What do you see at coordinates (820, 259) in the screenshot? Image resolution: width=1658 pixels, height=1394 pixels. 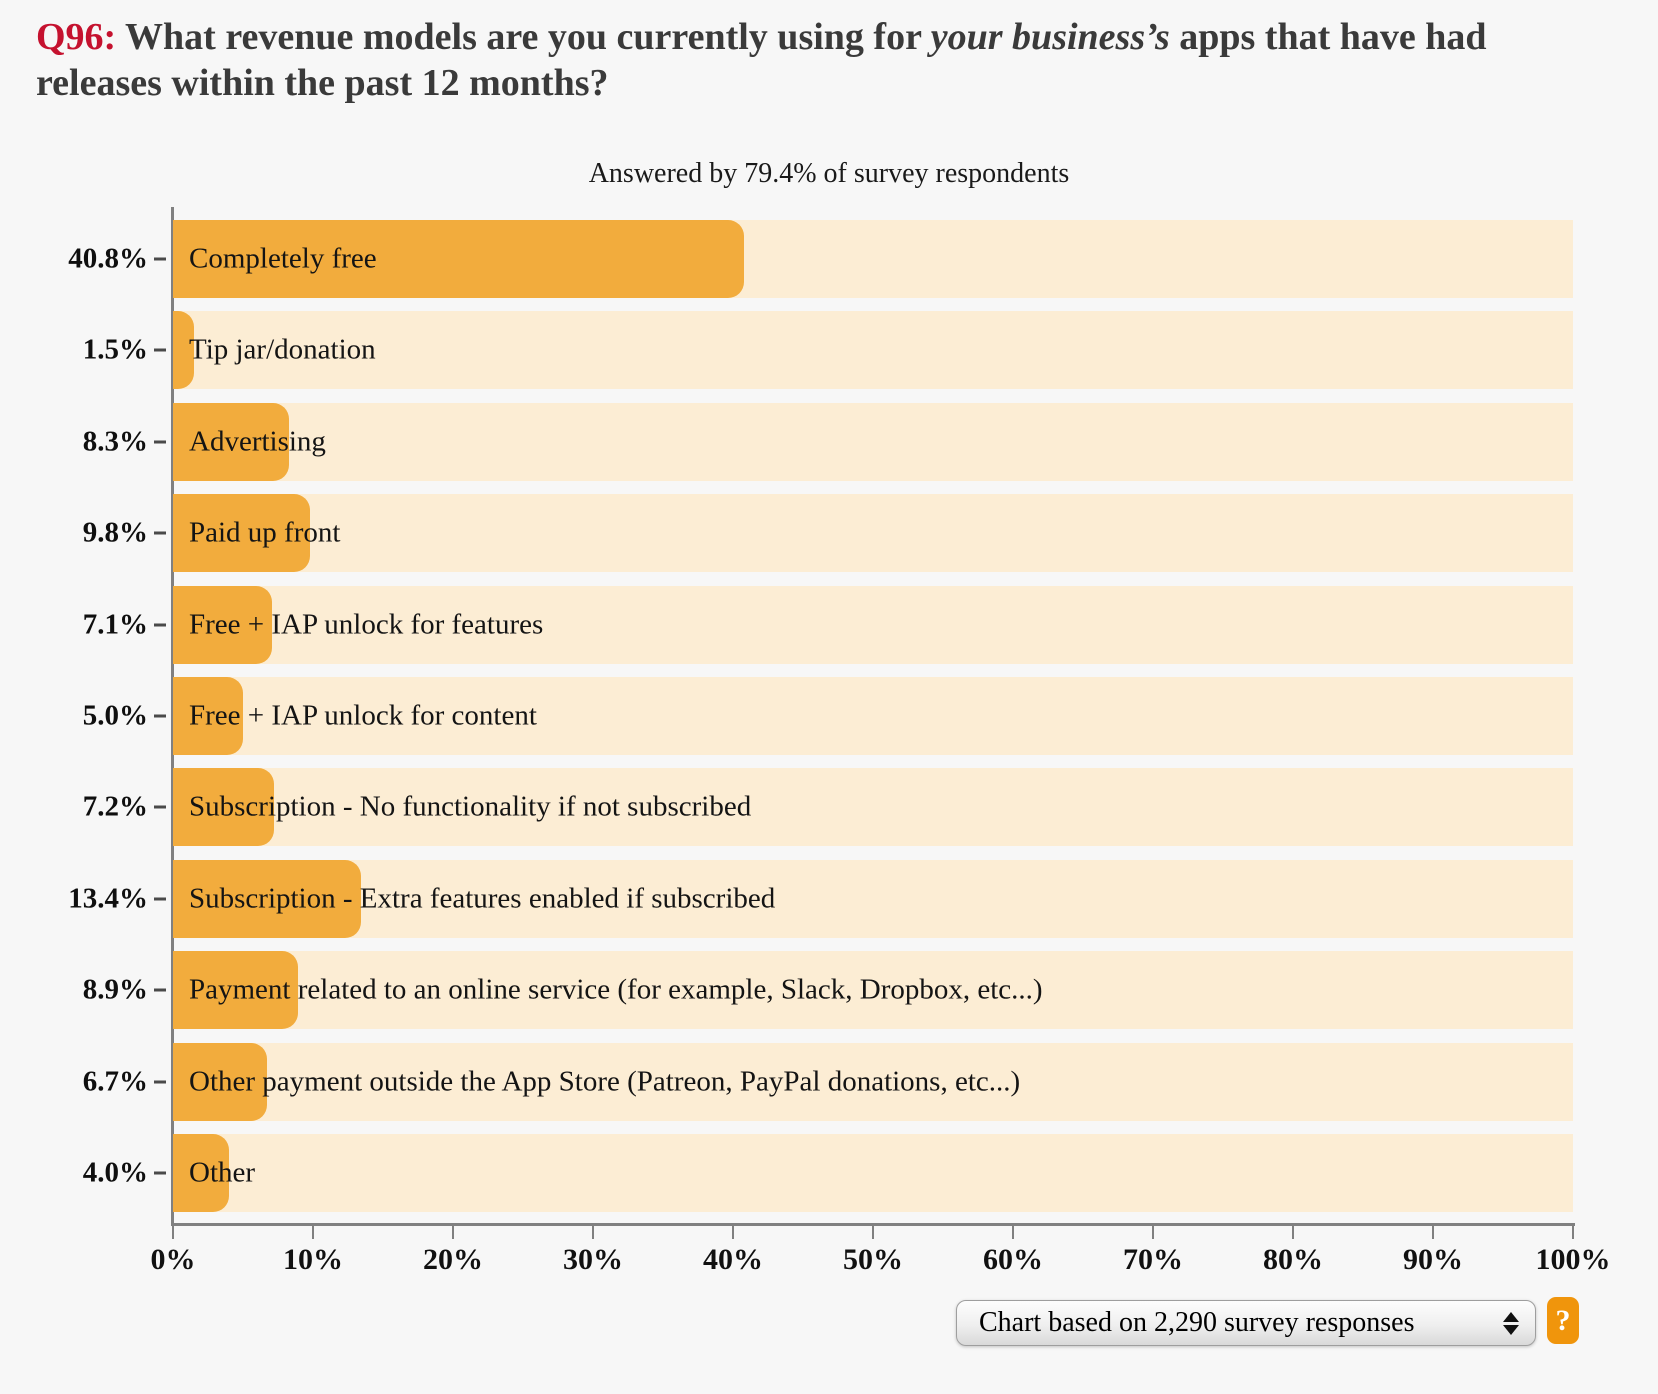 I see `chart-row: 40.8% Completely free` at bounding box center [820, 259].